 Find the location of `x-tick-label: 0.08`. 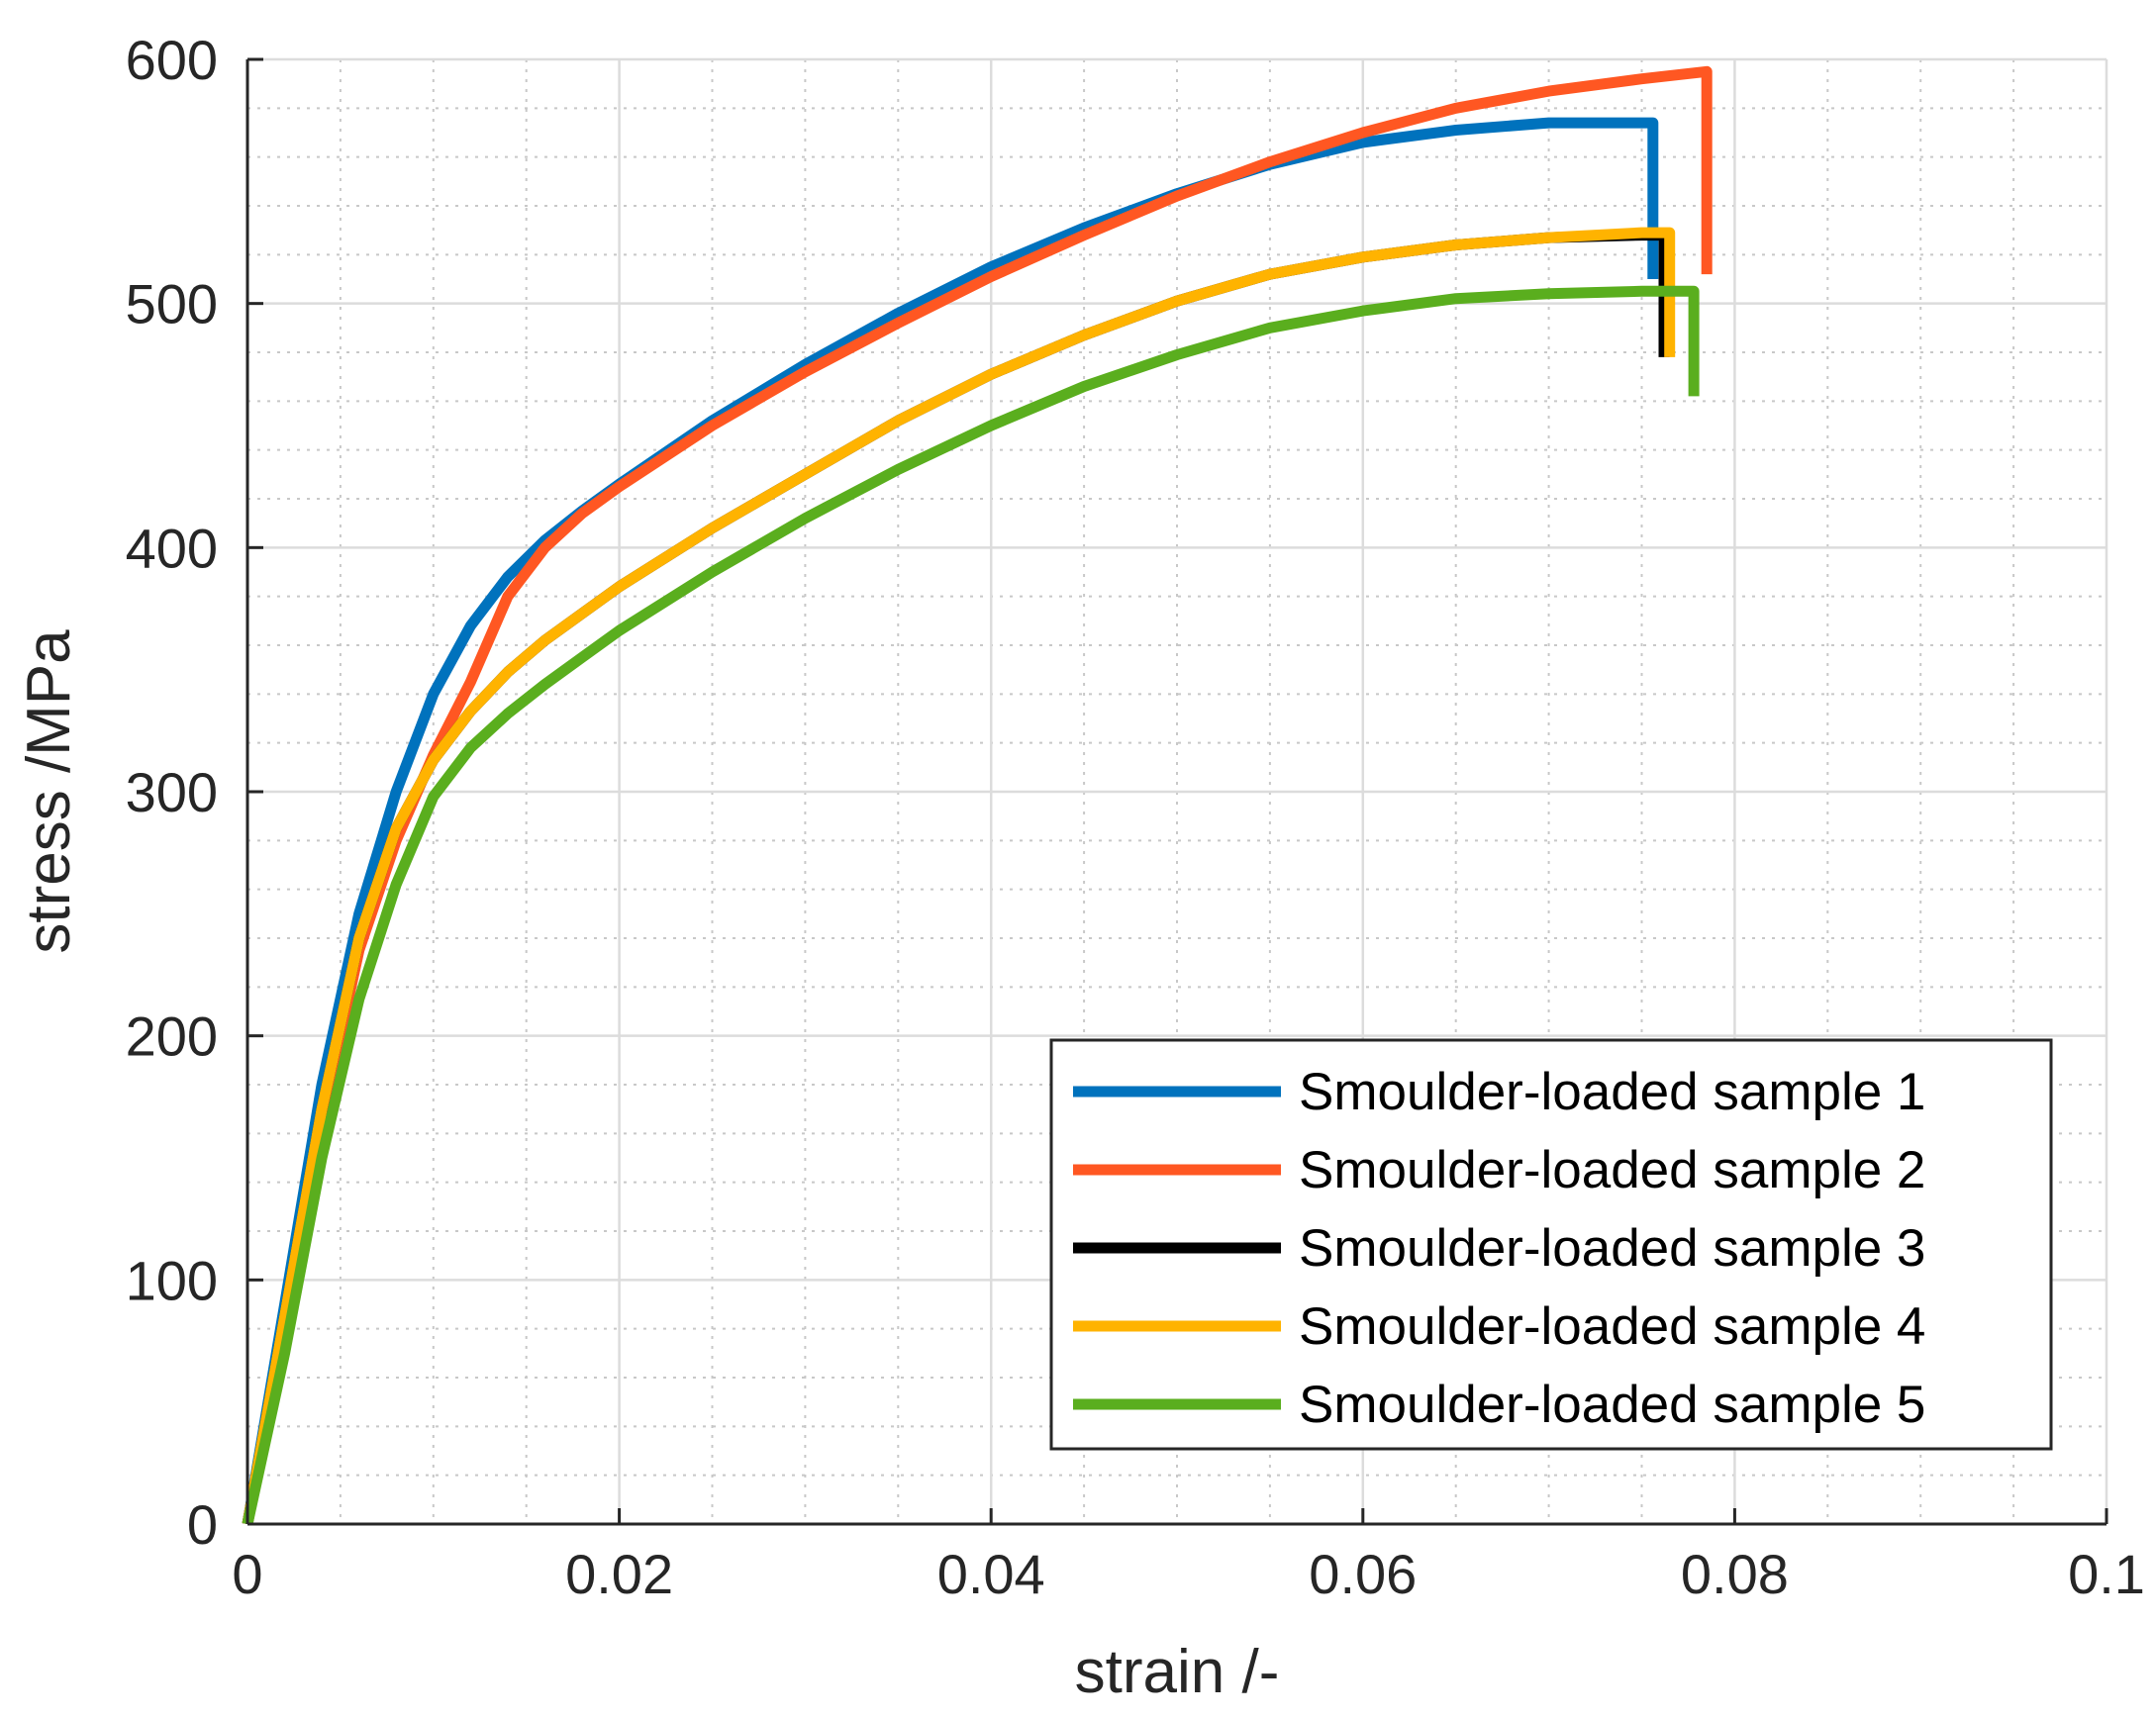

x-tick-label: 0.08 is located at coordinates (1735, 1574).